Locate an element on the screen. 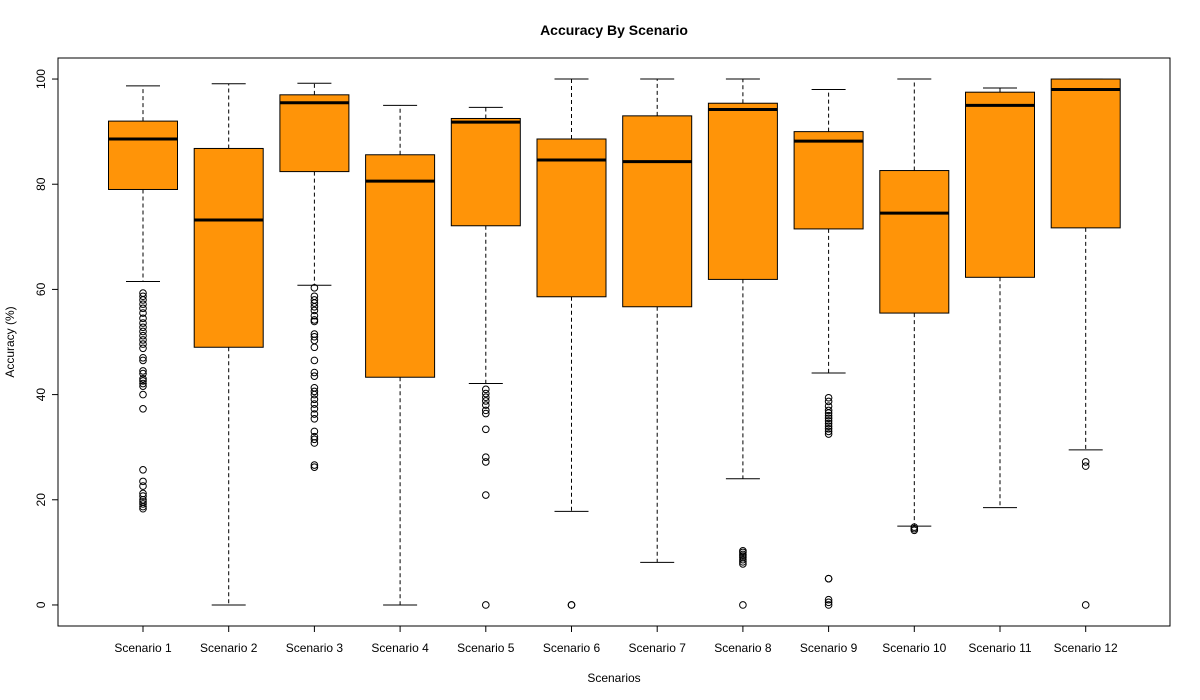 This screenshot has height=700, width=1200. y-tick-label: 40 is located at coordinates (41, 395).